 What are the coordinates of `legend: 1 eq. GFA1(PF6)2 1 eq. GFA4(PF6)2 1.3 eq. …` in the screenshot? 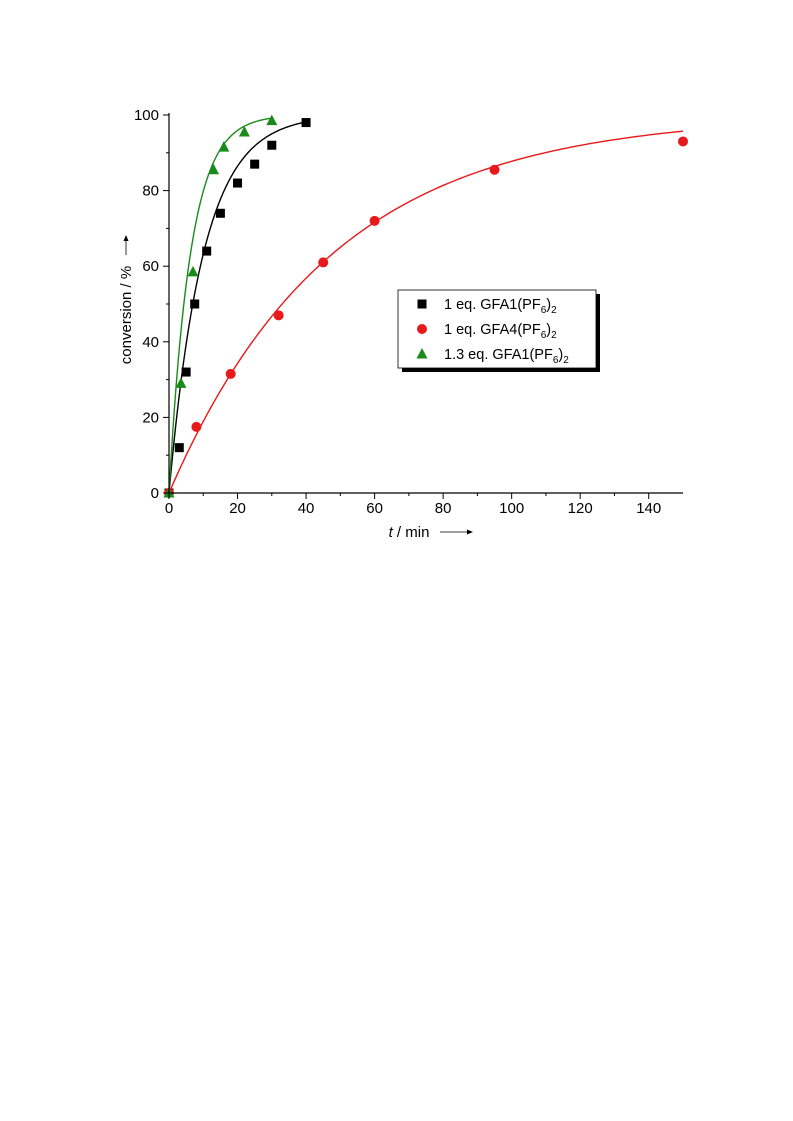 It's located at (498, 330).